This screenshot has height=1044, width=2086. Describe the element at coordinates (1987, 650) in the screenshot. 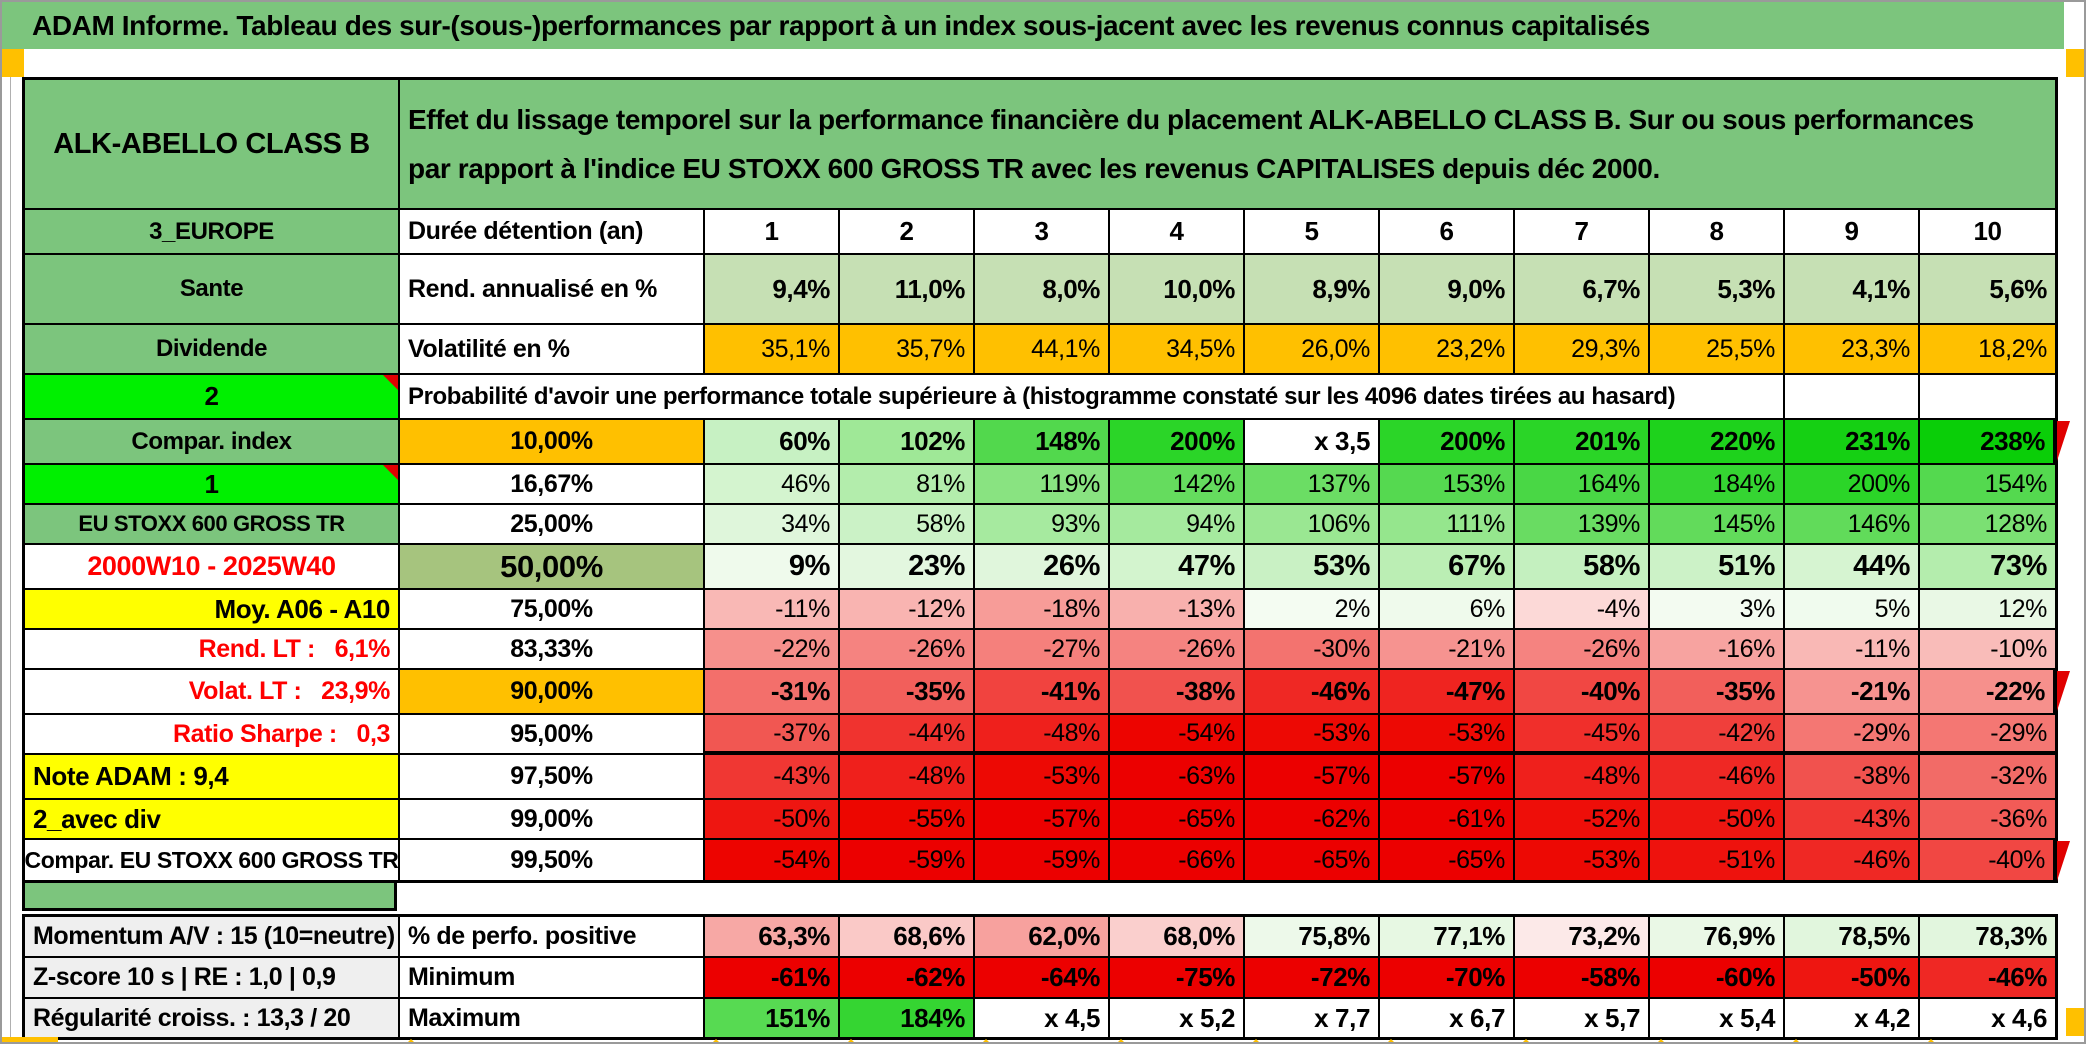

I see `cell-p83-y10: -10%` at that location.